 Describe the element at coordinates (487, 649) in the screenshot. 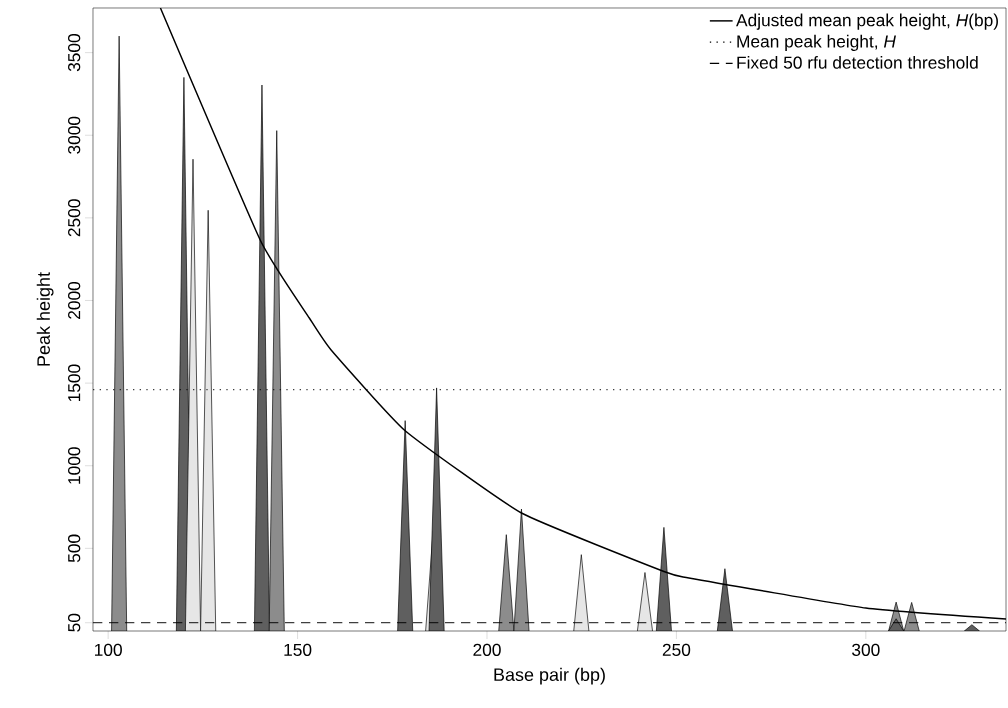

I see `x-tick-label: 200` at that location.